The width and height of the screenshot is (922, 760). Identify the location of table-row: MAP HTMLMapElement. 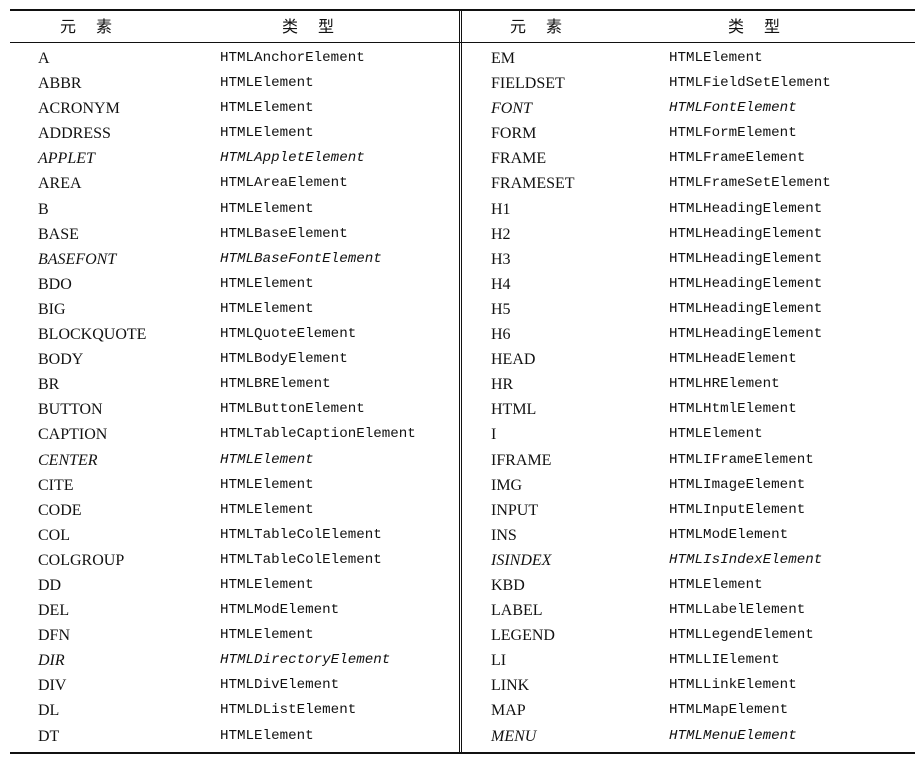
(688, 710).